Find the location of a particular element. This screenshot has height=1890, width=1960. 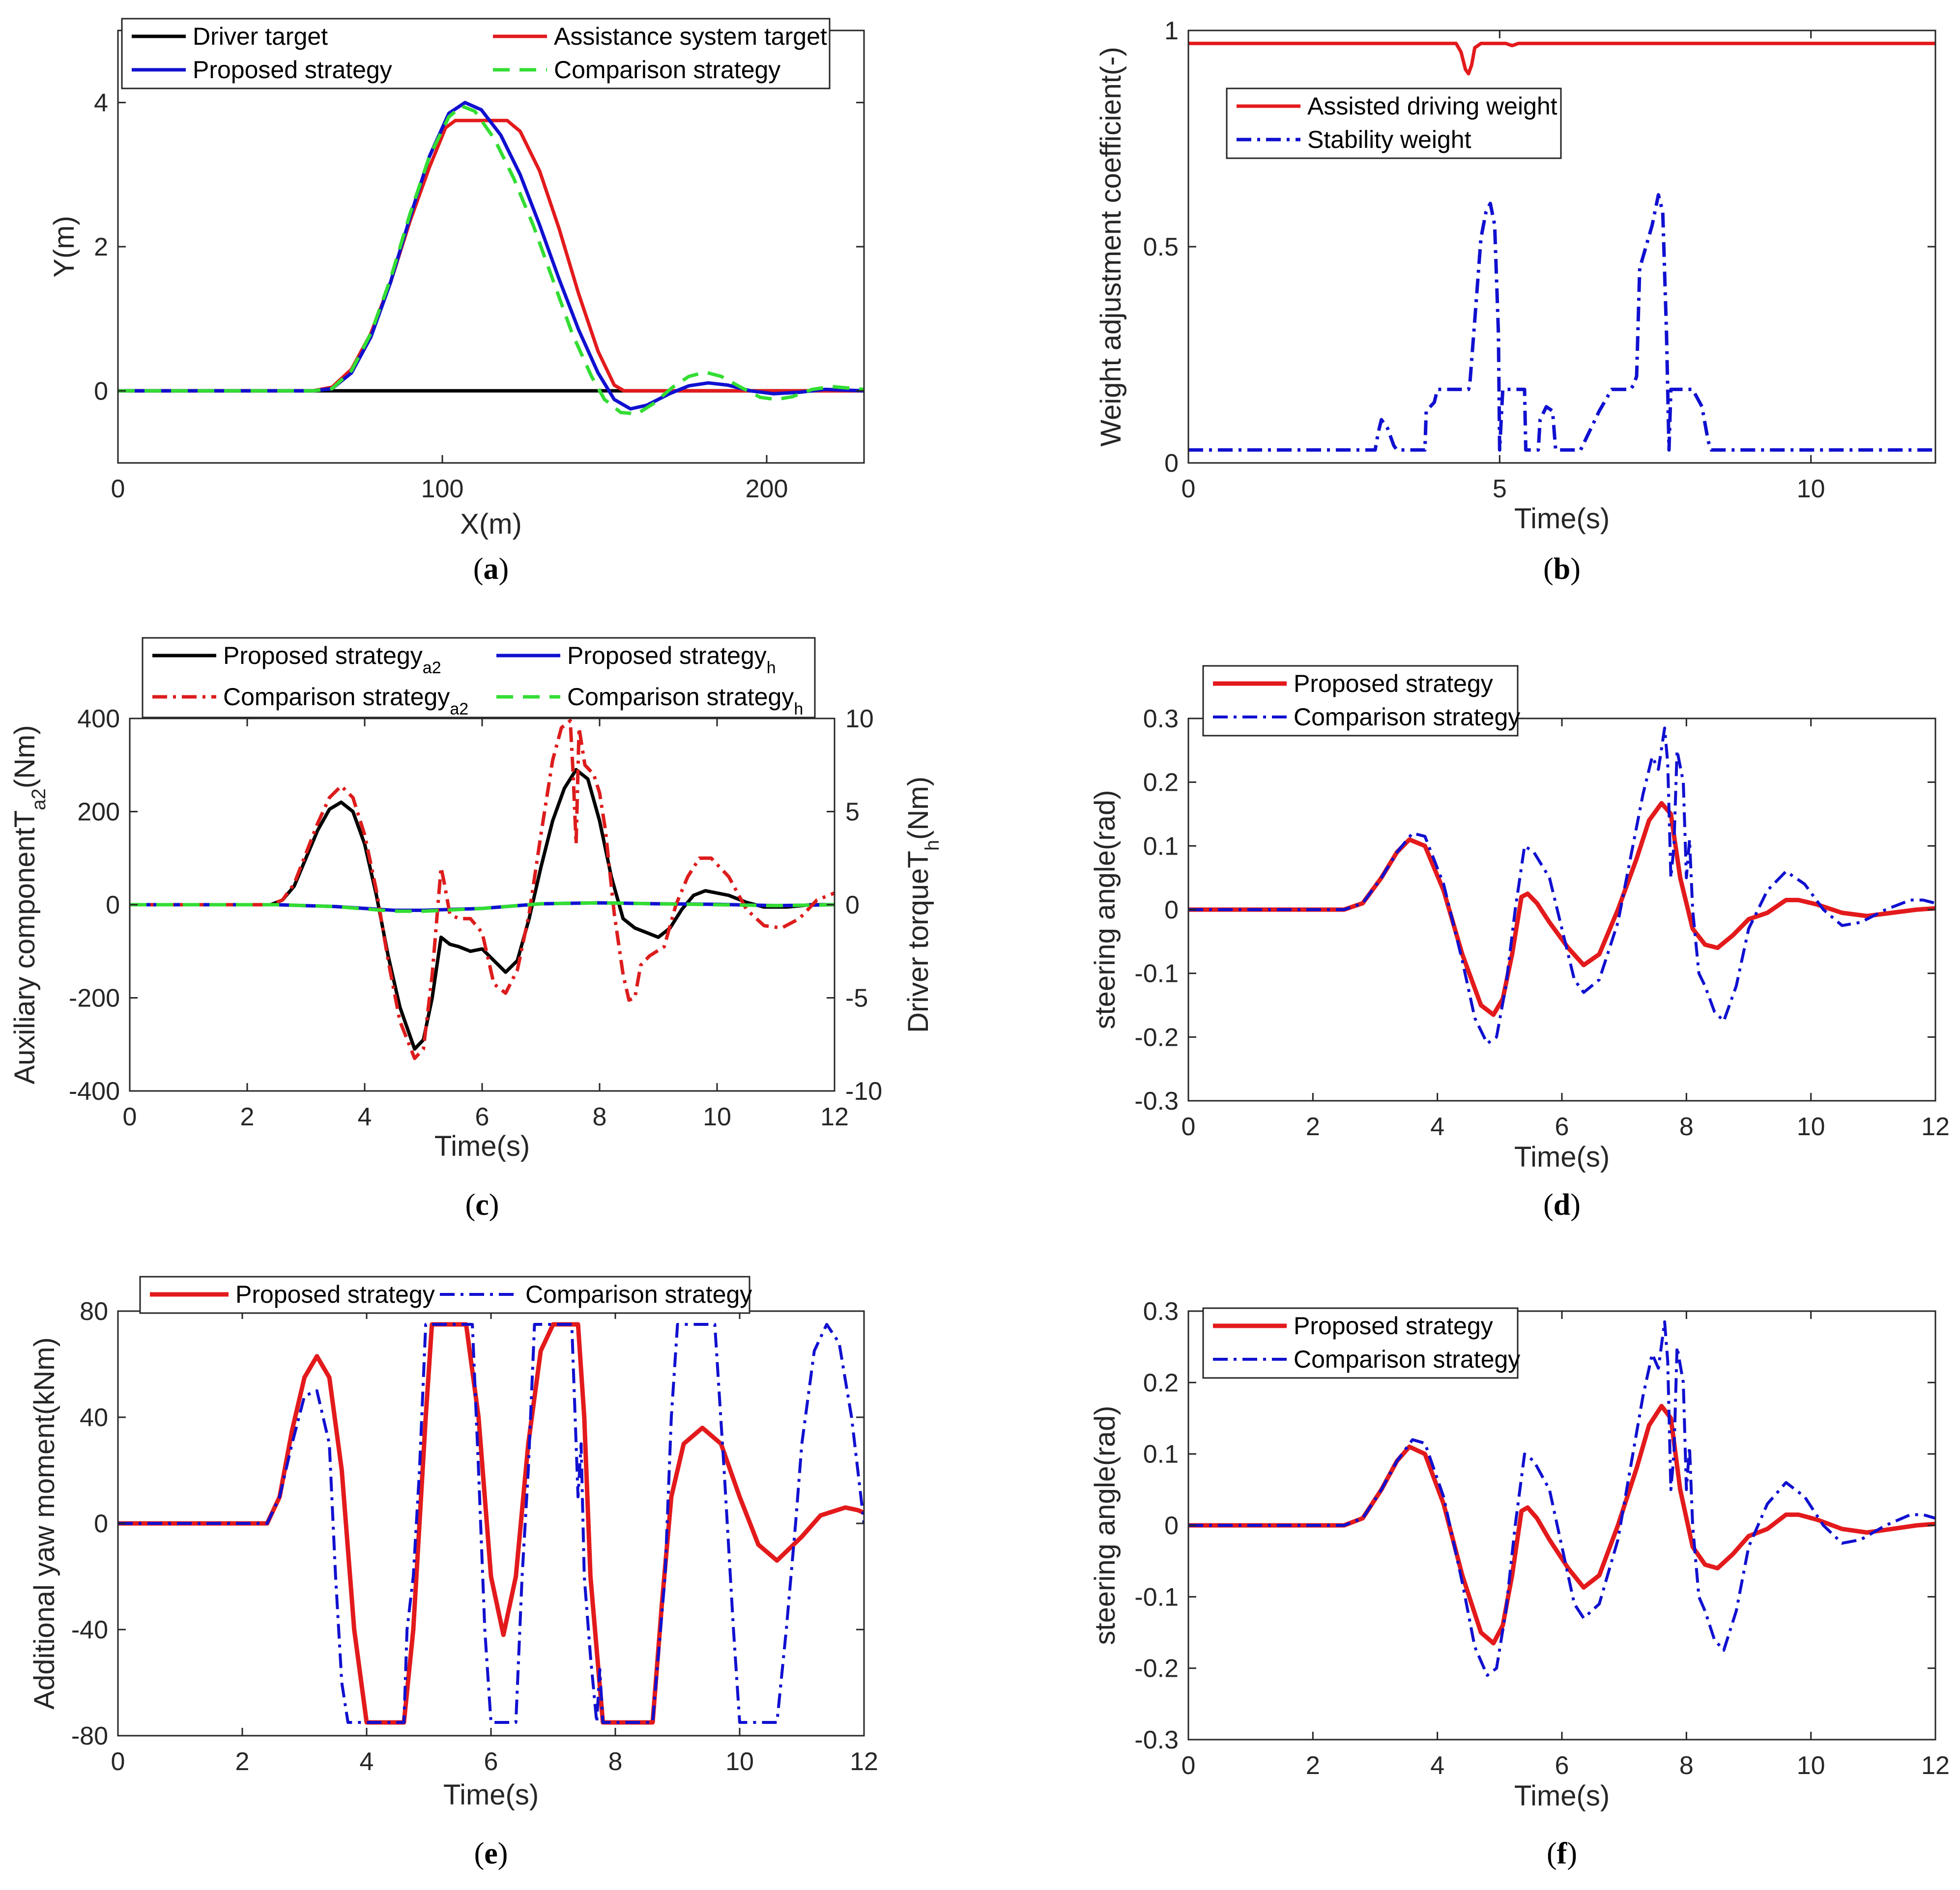

panel-caption: (f) is located at coordinates (1562, 1853).